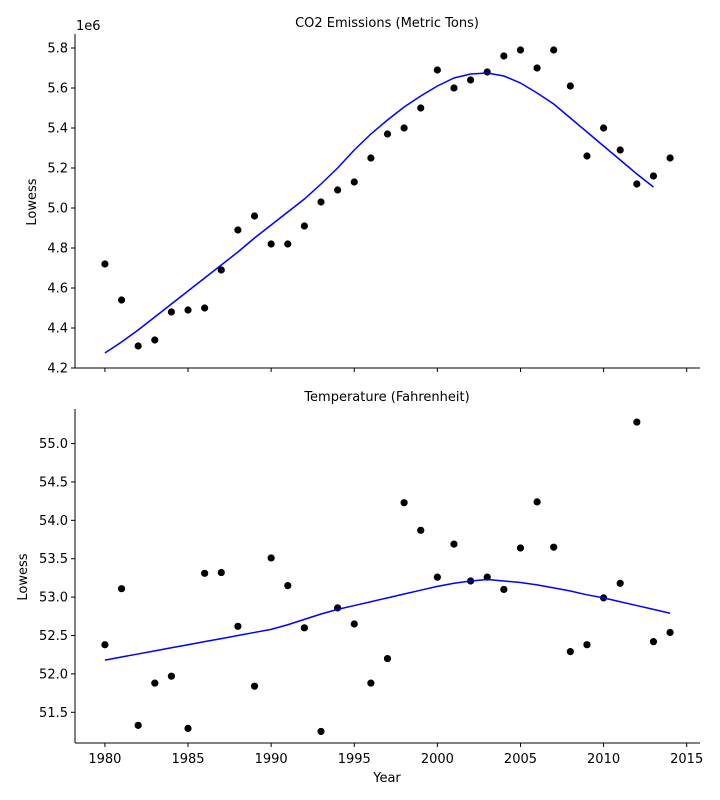  What do you see at coordinates (57, 169) in the screenshot?
I see `co2-y-tick-label: 5.2` at bounding box center [57, 169].